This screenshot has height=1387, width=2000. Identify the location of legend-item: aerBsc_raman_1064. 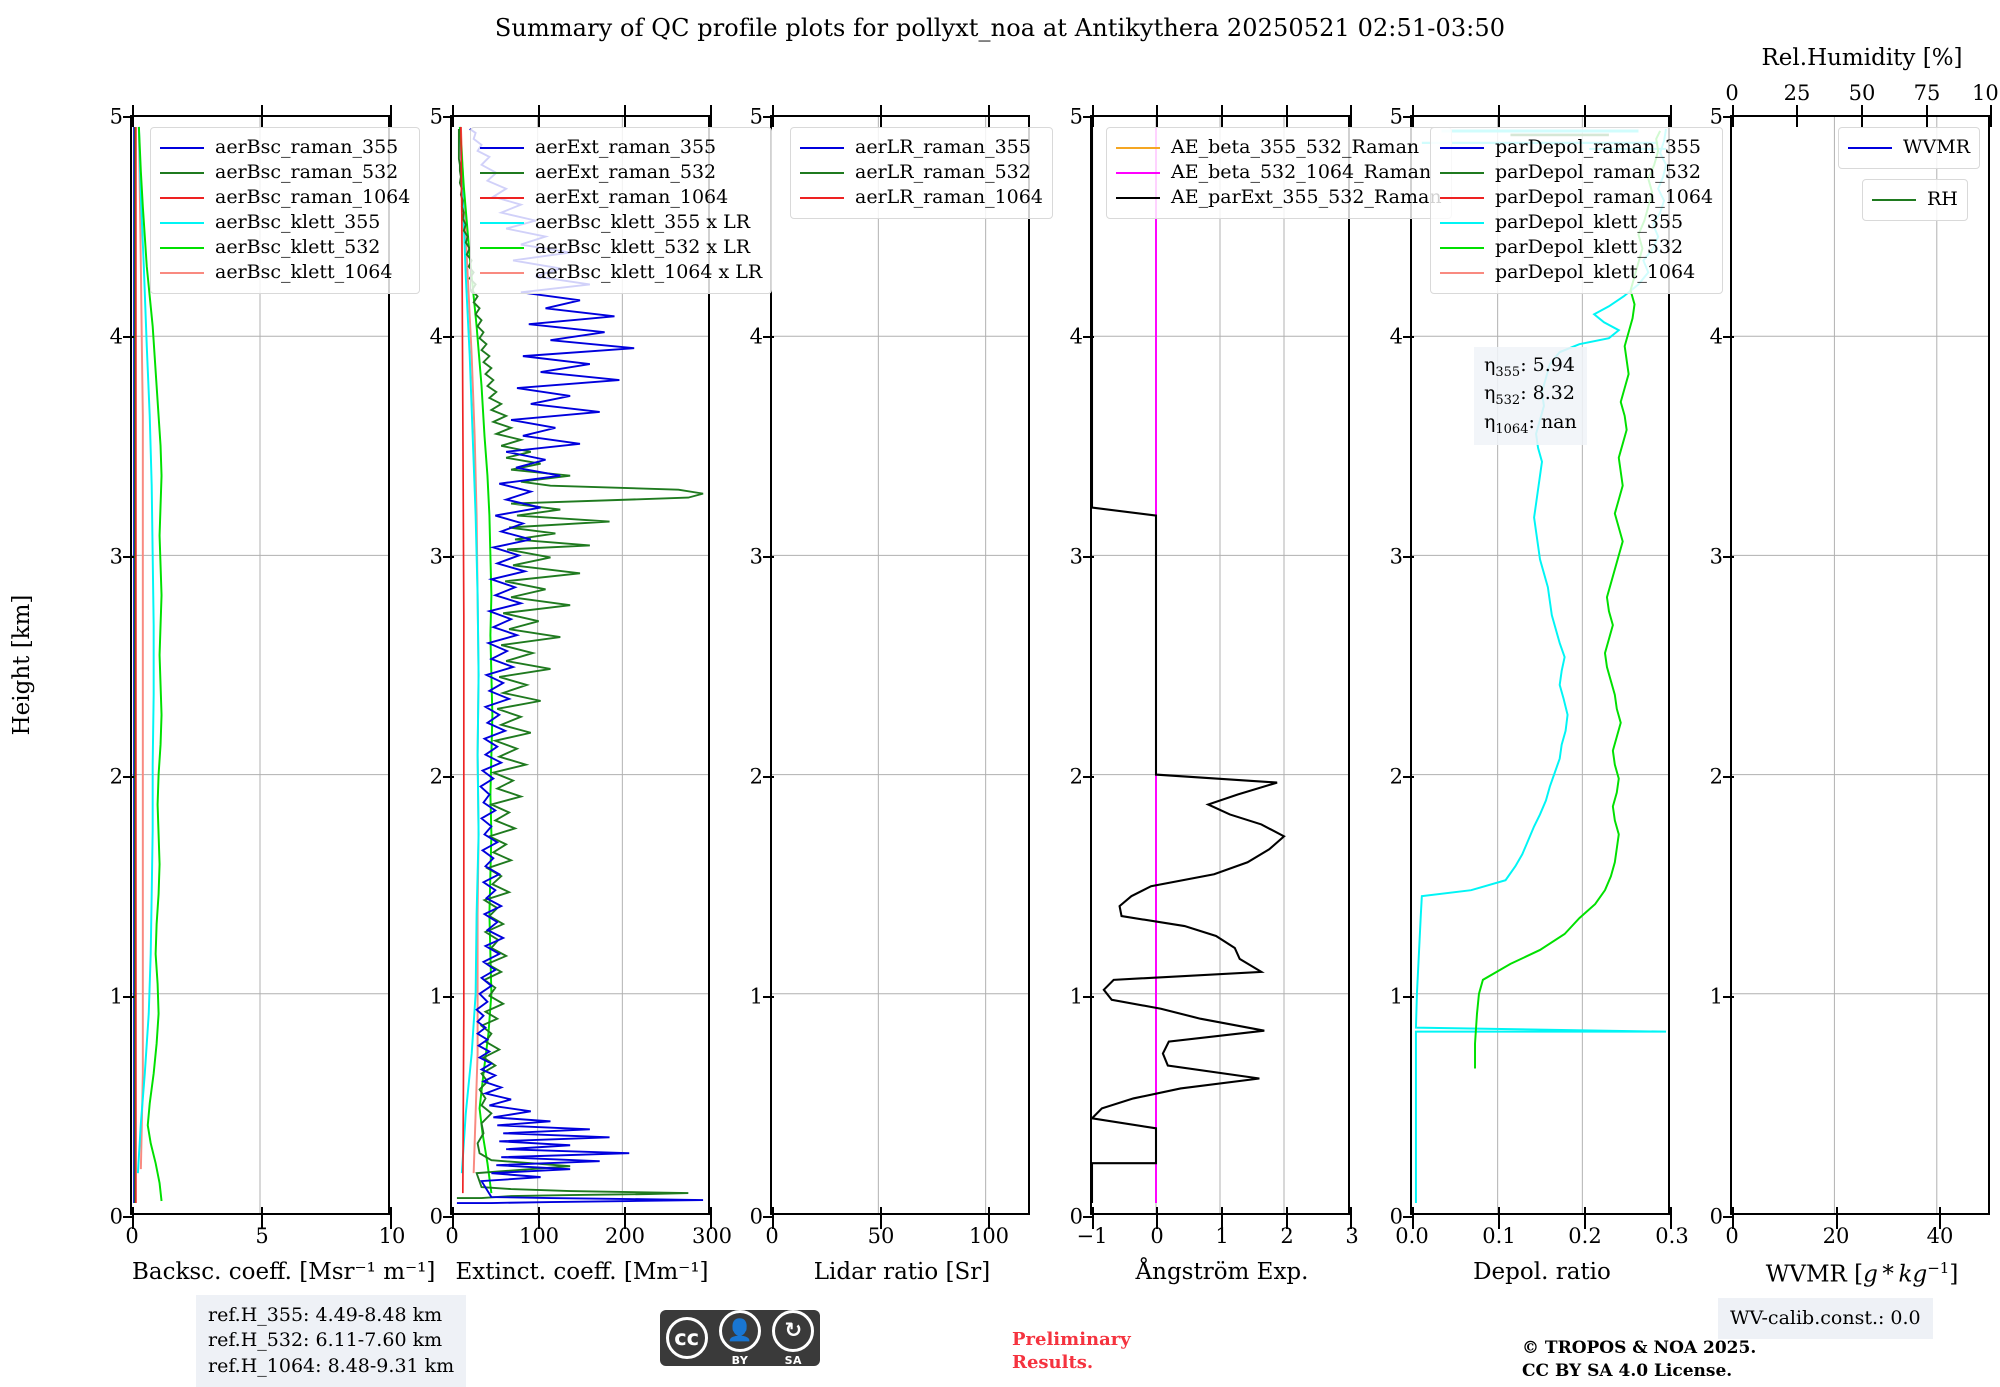
(285, 197).